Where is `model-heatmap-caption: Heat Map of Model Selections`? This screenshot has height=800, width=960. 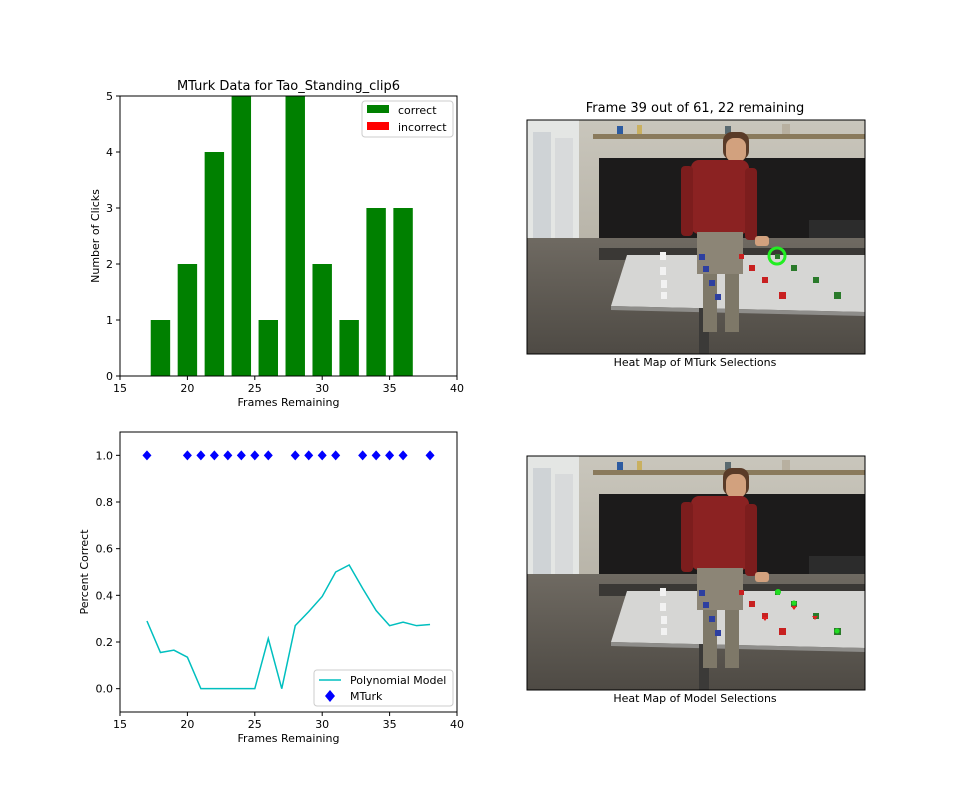
model-heatmap-caption: Heat Map of Model Selections is located at coordinates (695, 698).